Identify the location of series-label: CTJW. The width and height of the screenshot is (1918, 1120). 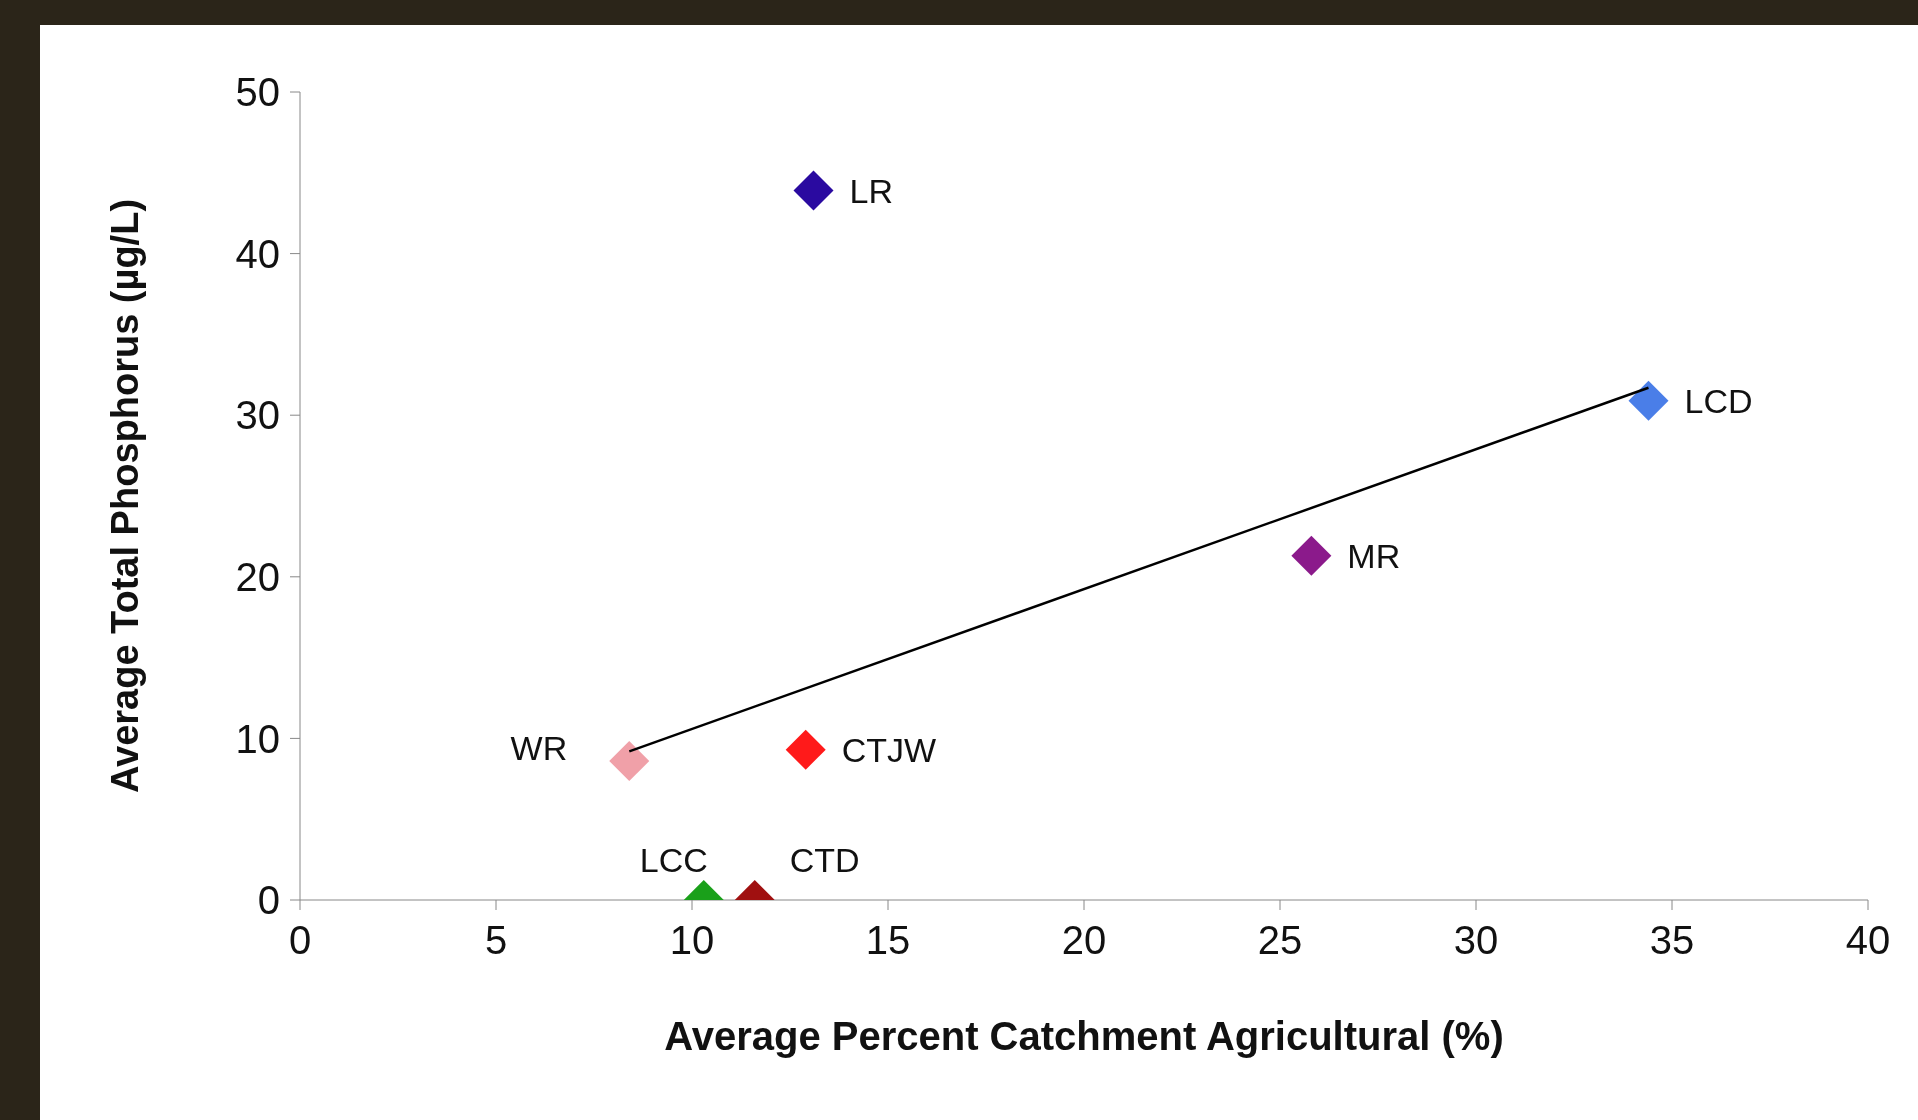
(889, 749).